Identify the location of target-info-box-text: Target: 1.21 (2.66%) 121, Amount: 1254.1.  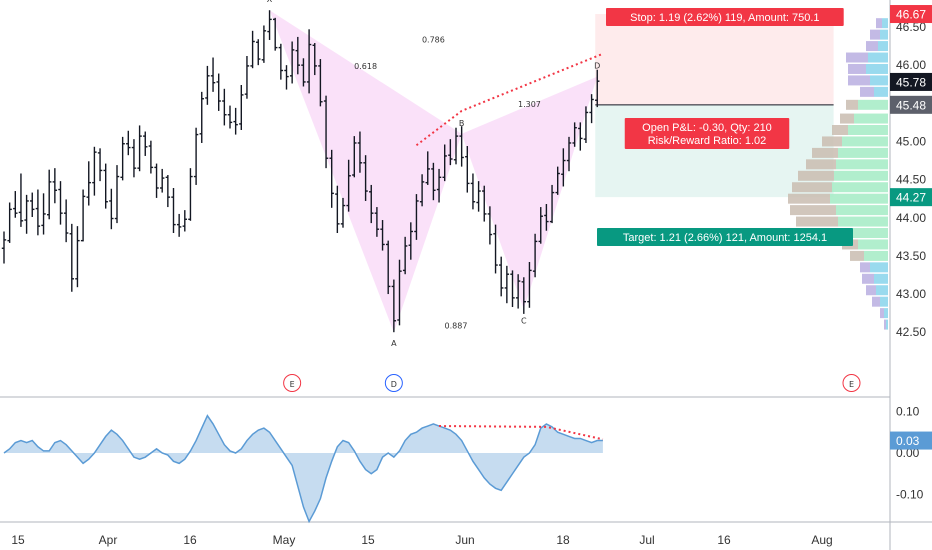
(725, 238).